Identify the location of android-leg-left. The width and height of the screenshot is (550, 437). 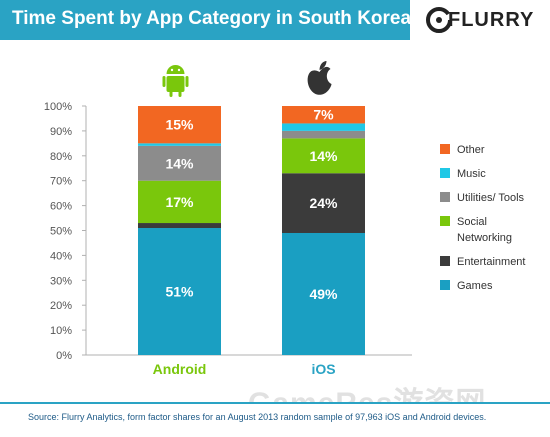
(171, 94).